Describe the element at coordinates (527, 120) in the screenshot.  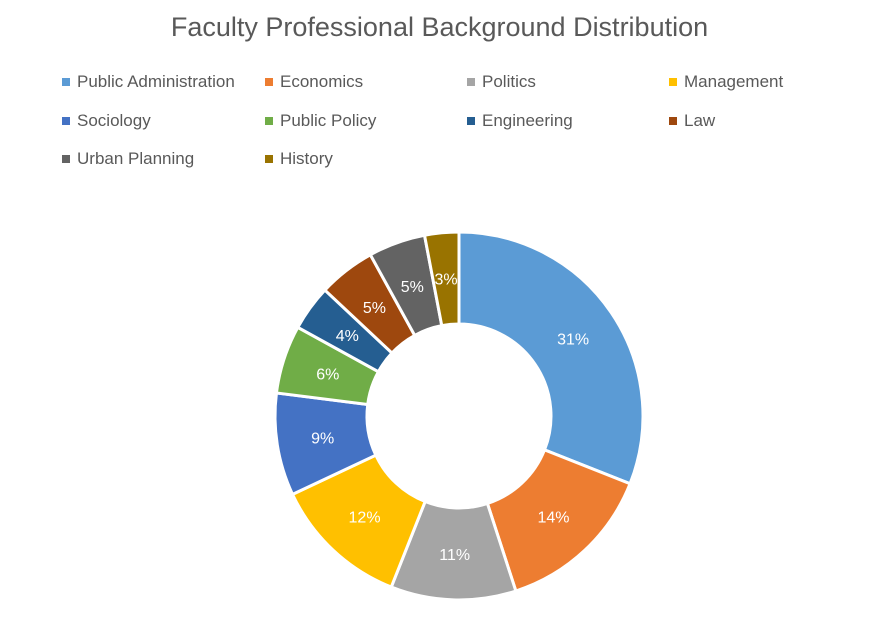
I see `legend-label: Engineering` at that location.